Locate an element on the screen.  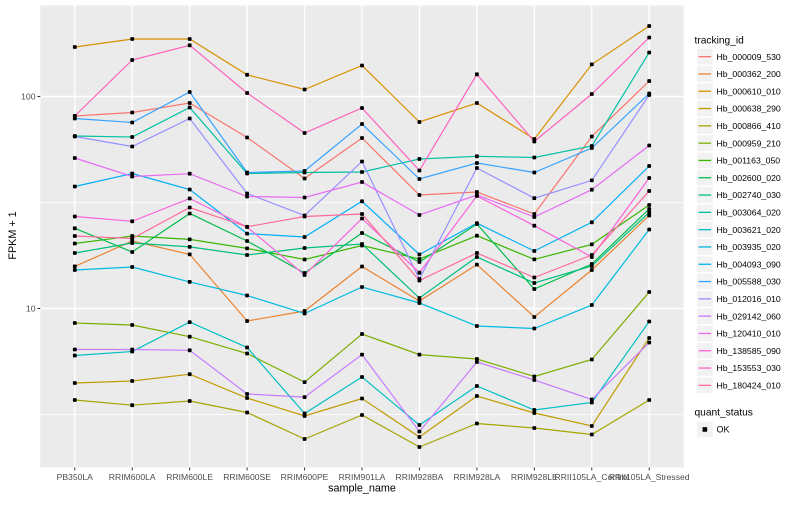
svg-text: RRIM600LA is located at coordinates (132, 477).